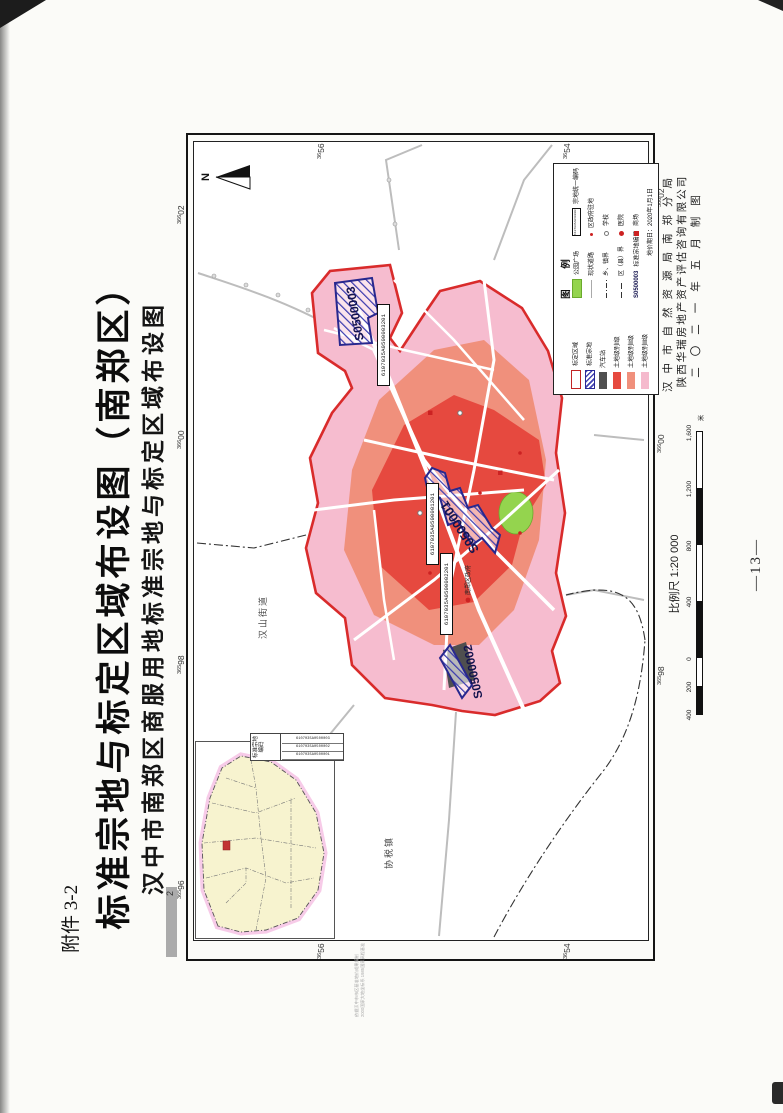  What do you see at coordinates (637, 219) in the screenshot?
I see `legend-label: 商场` at bounding box center [637, 219].